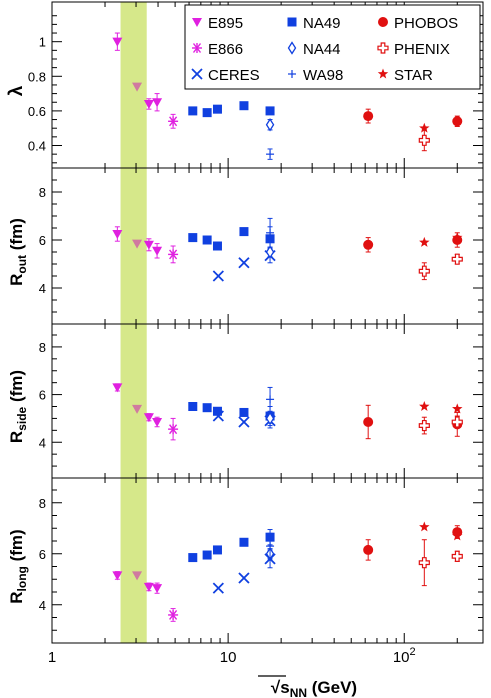 The height and width of the screenshot is (698, 491). What do you see at coordinates (52, 657) in the screenshot?
I see `x-tick-label: 1` at bounding box center [52, 657].